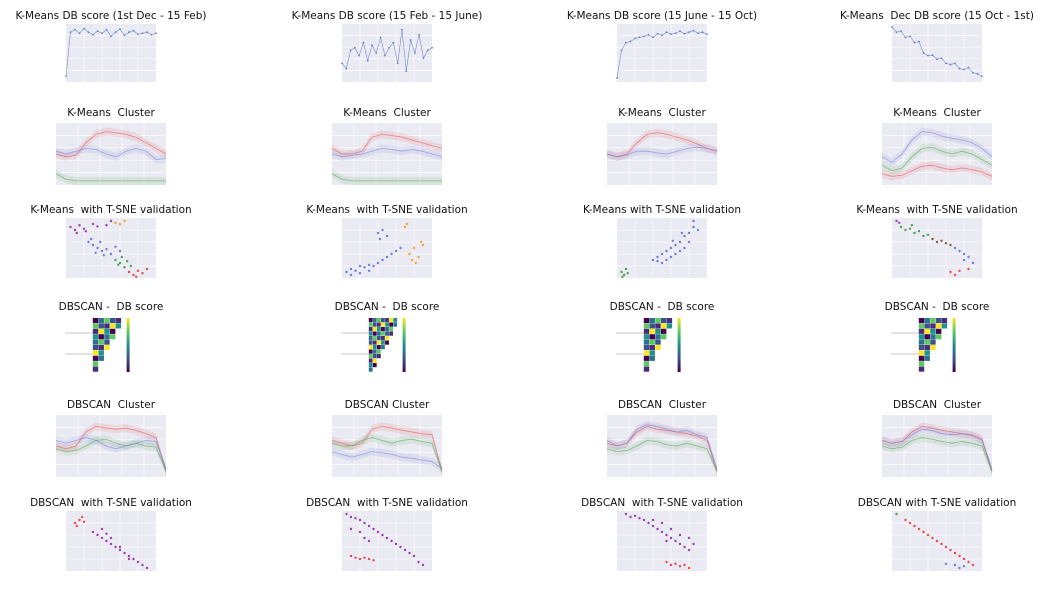 This screenshot has width=1049, height=590. I want to click on subplot-title: DBSCAN Cluster, so click(937, 405).